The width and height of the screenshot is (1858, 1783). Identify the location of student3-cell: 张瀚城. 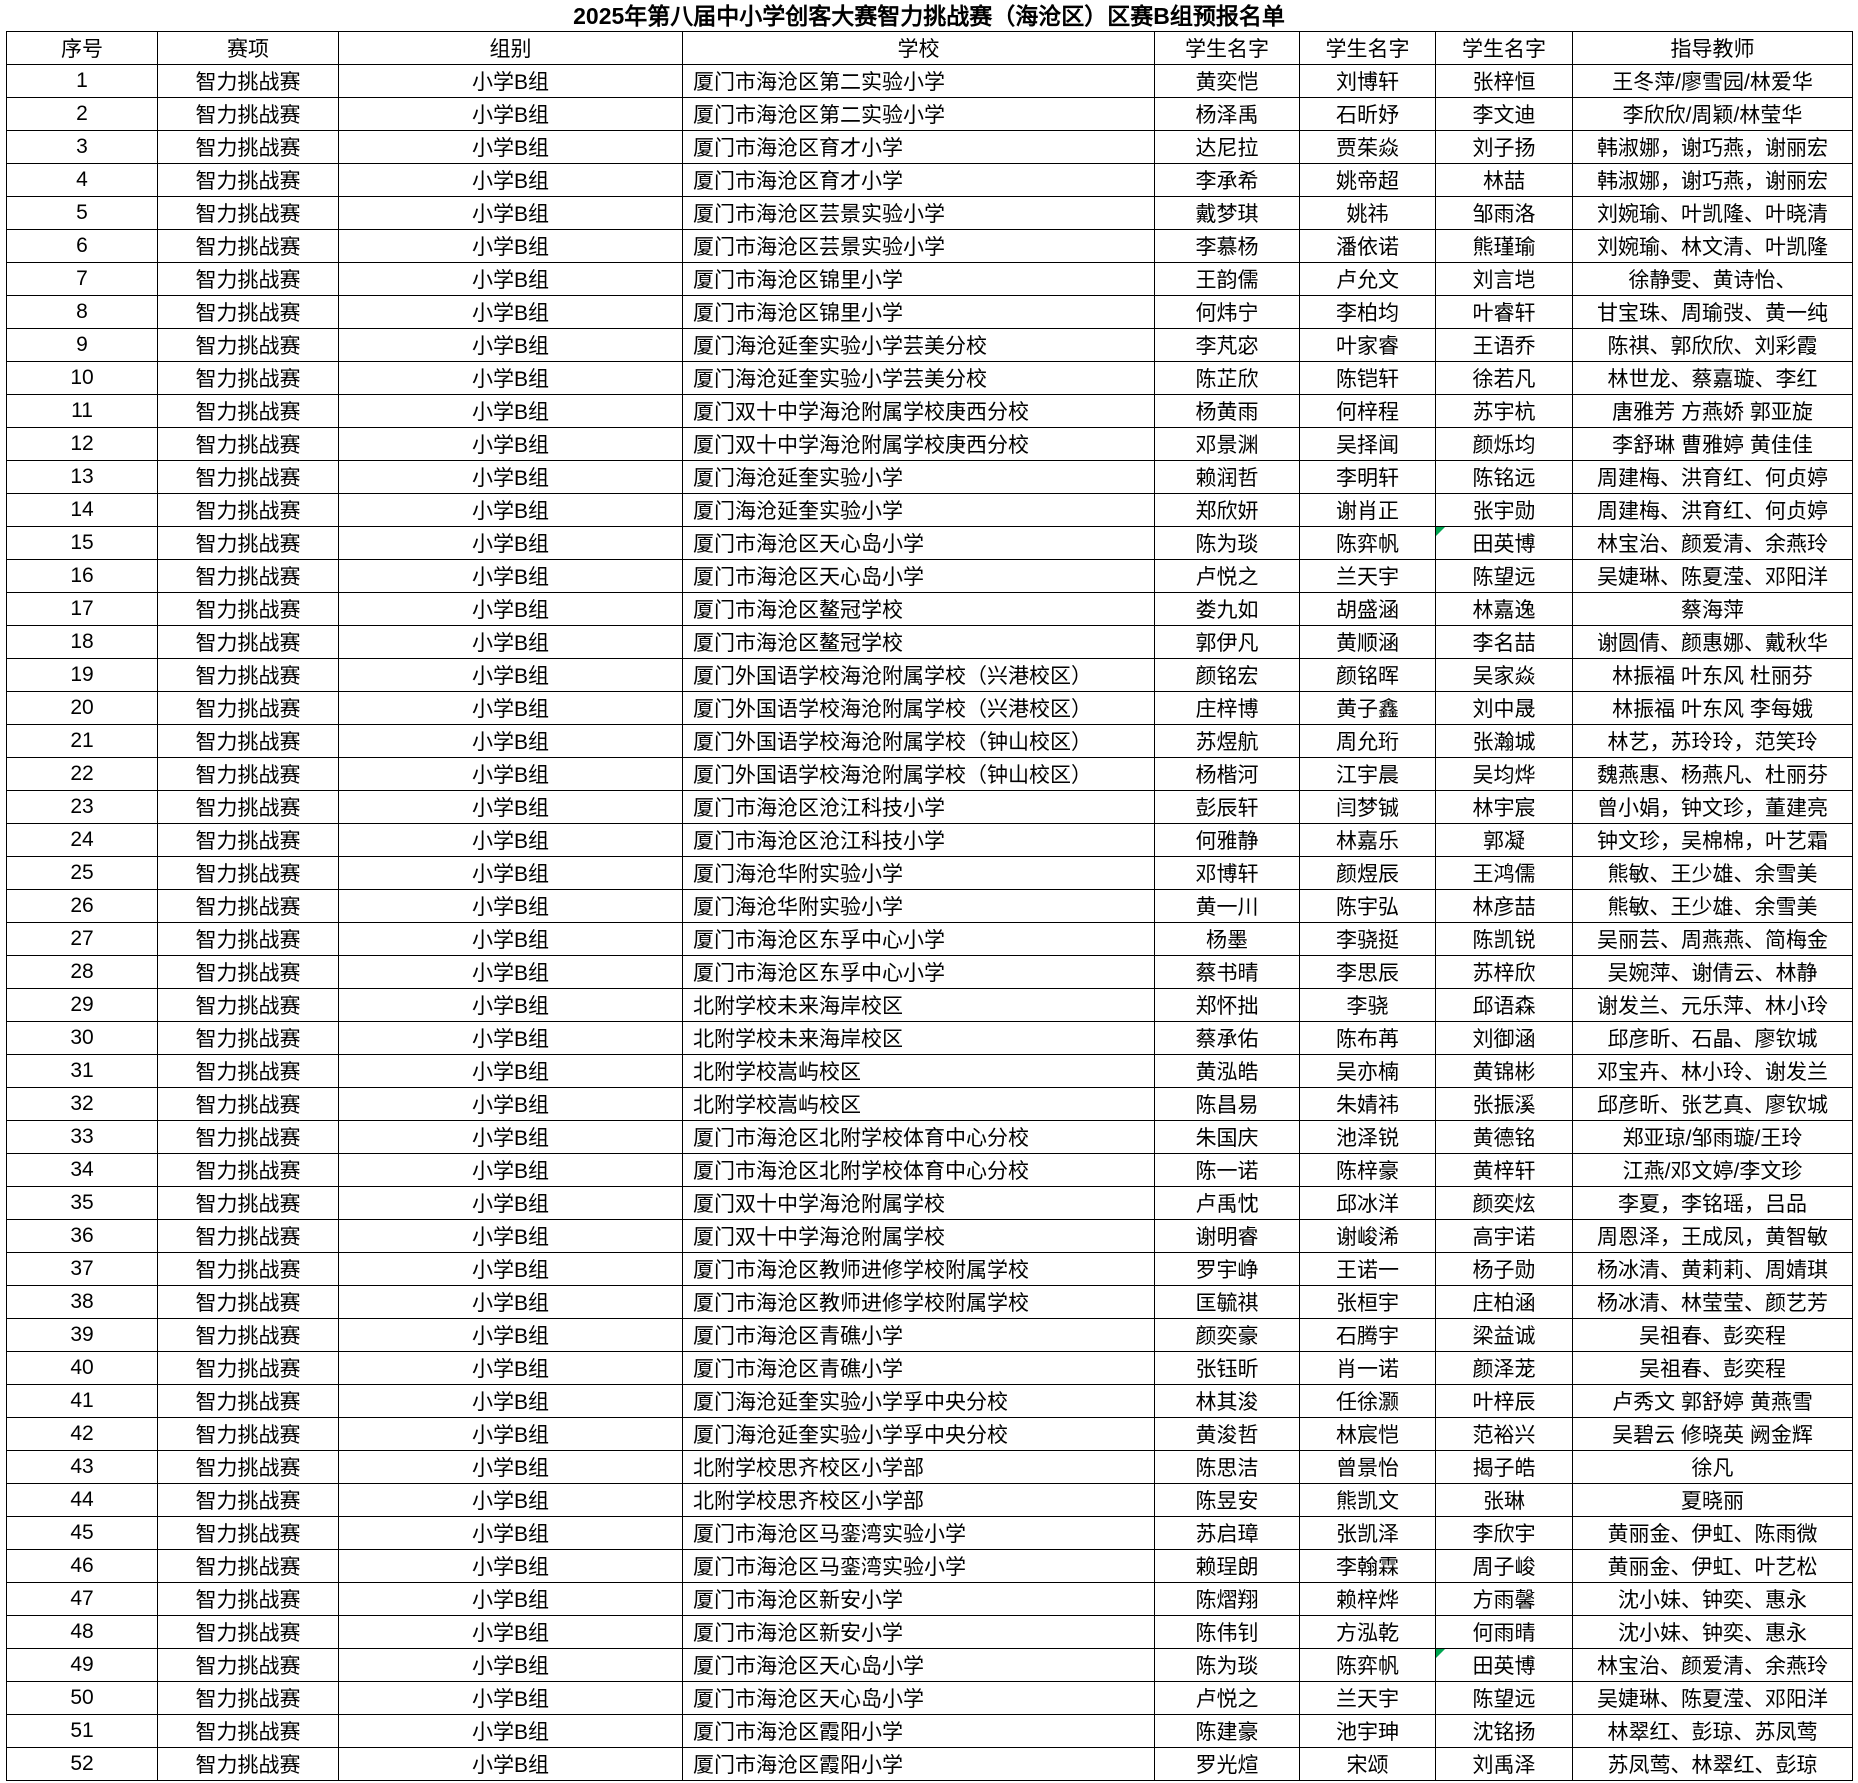
(1504, 741).